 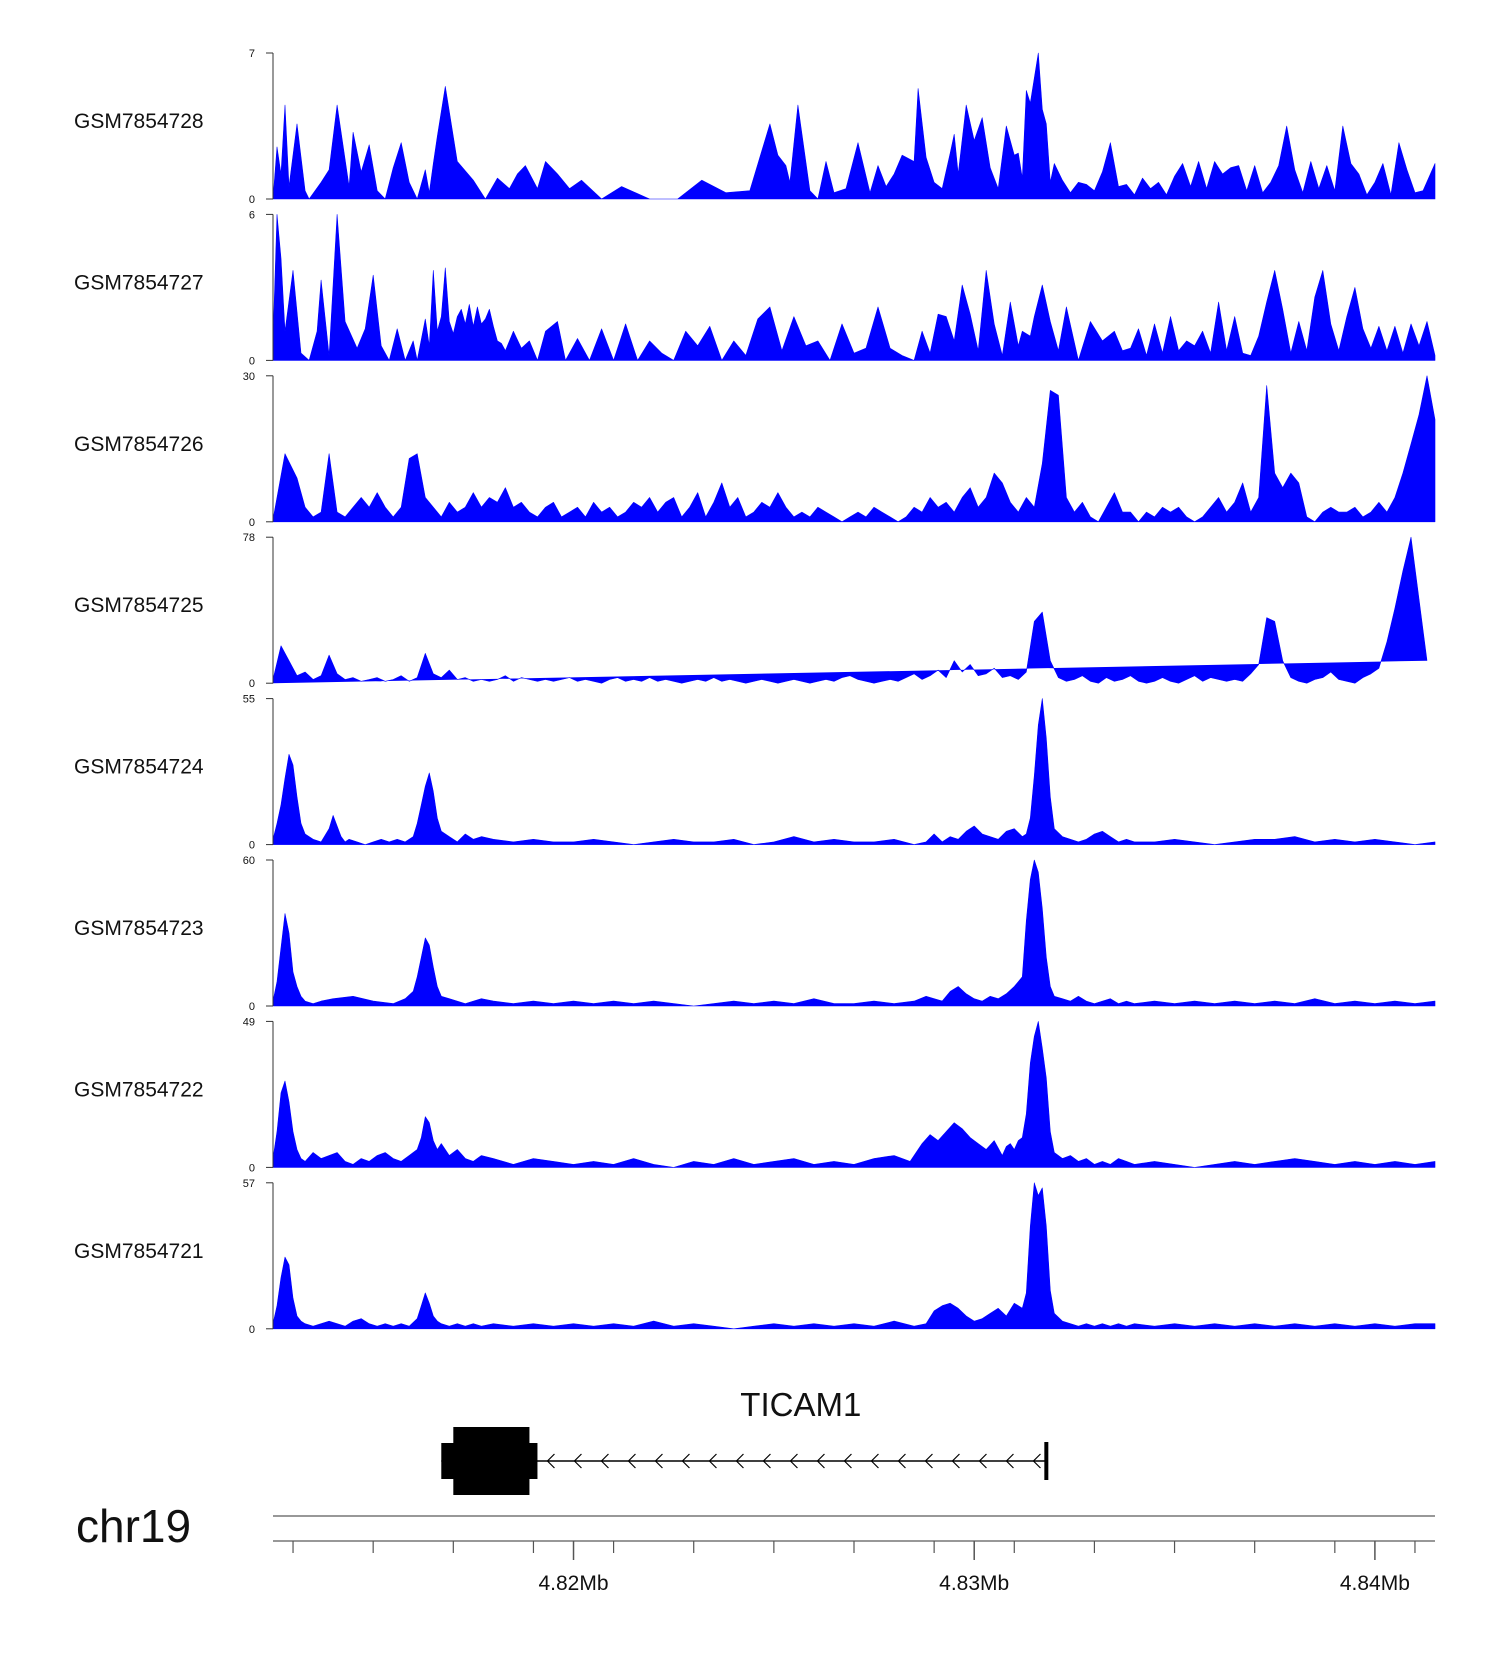 I want to click on gene-track: TICAM1, so click(x=745, y=1440).